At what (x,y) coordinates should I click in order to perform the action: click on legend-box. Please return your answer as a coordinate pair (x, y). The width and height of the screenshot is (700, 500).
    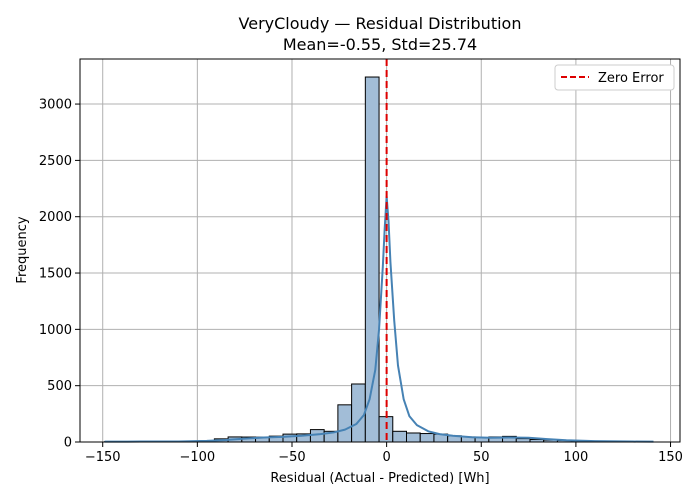
    Looking at the image, I should click on (614, 77).